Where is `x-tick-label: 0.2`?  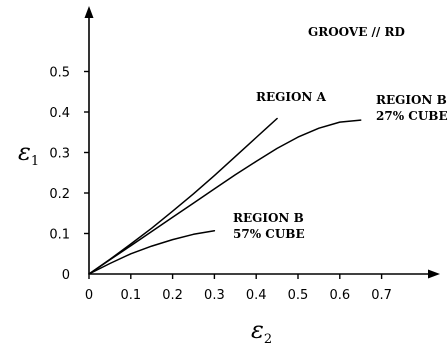 x-tick-label: 0.2 is located at coordinates (172, 295).